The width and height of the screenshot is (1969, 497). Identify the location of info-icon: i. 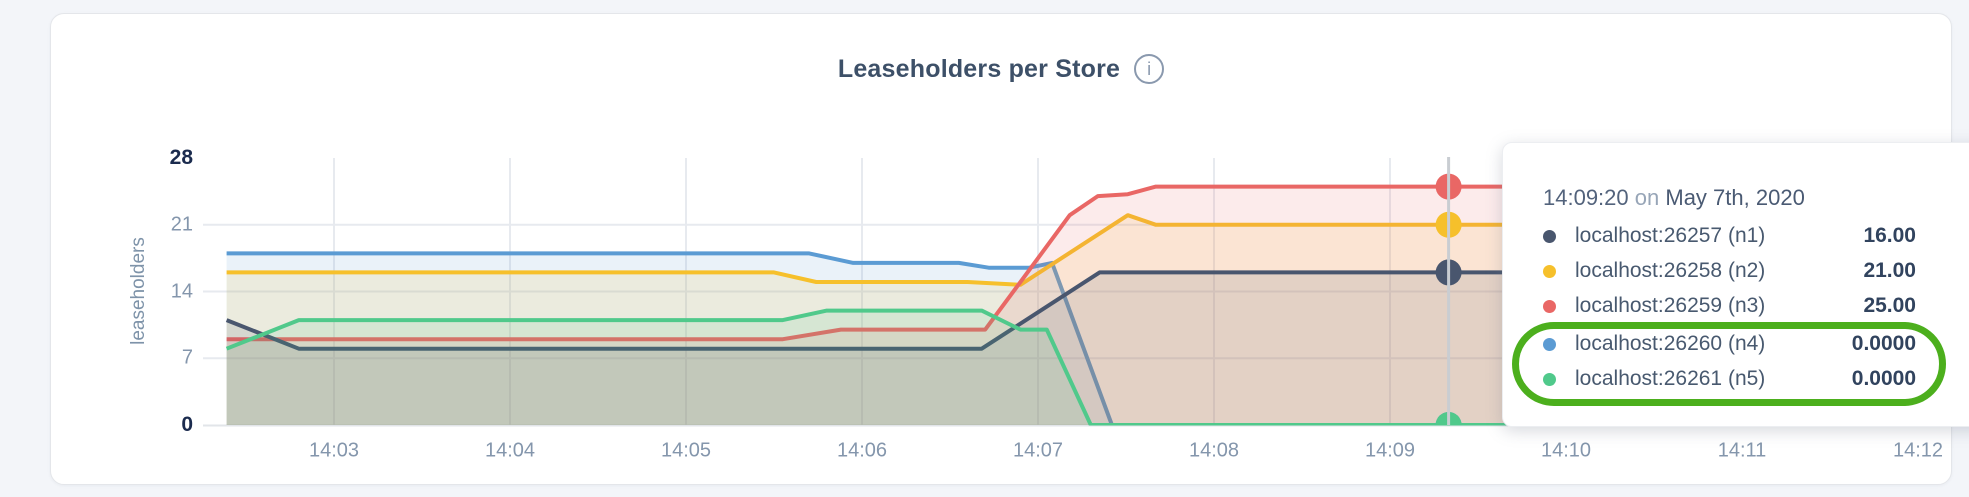
(1149, 69).